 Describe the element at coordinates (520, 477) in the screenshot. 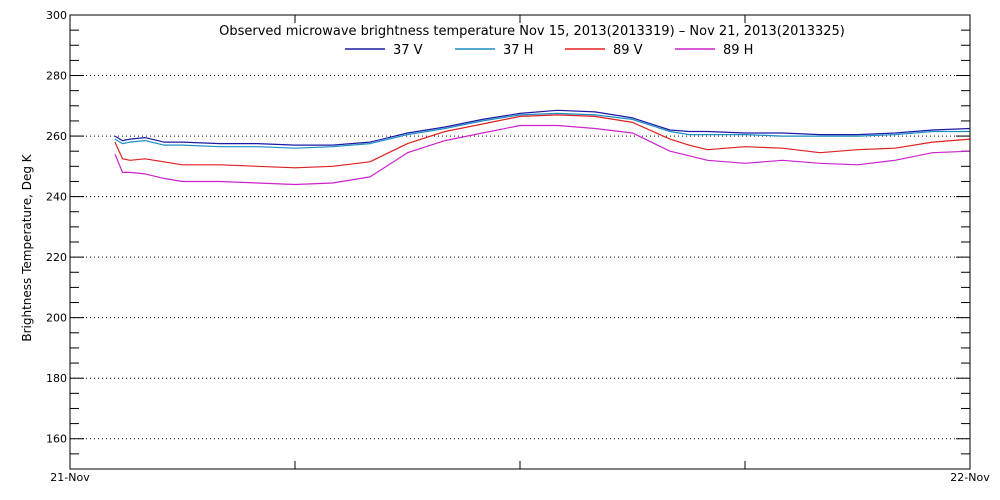

I see `x-tick-labels: 21-Nov 22-Nov` at that location.